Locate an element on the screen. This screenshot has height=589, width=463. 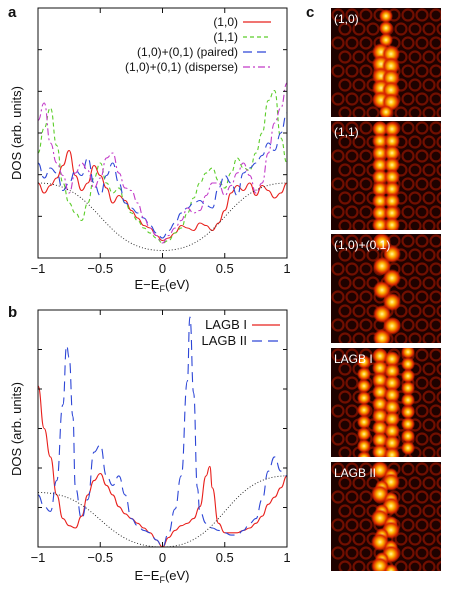
chart-a-legend-label: (1,0) is located at coordinates (225, 22).